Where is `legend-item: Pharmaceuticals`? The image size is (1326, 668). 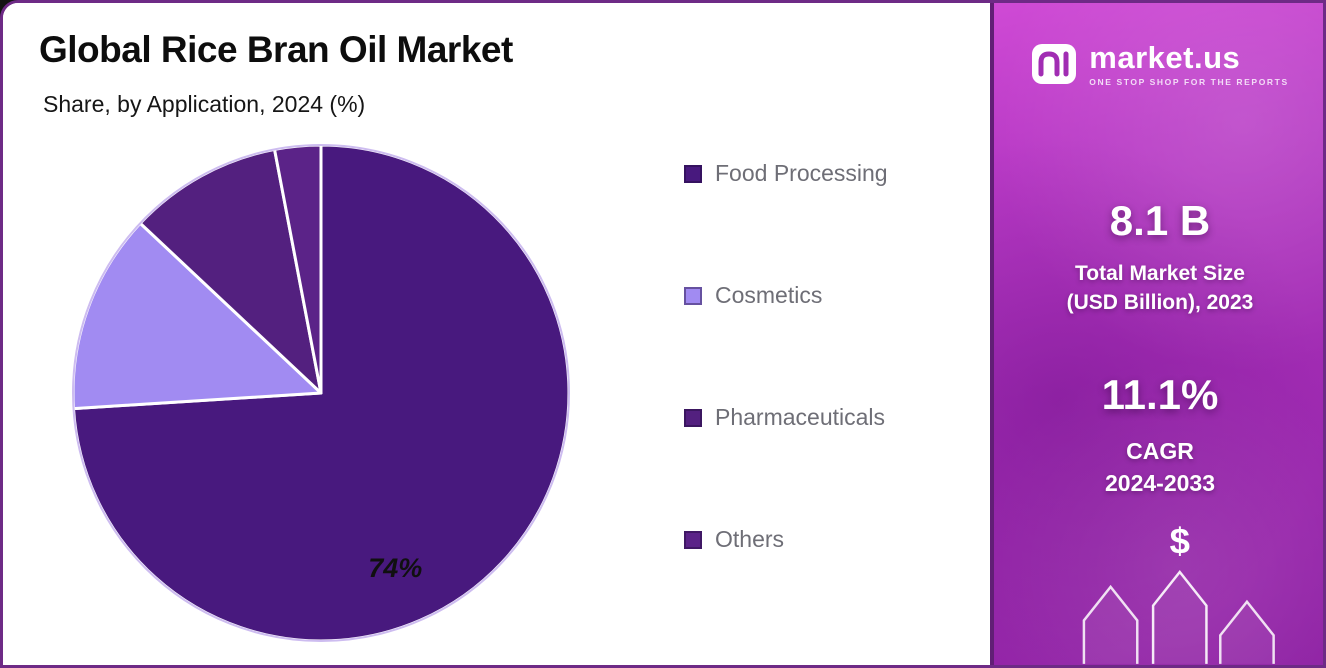
legend-item: Pharmaceuticals is located at coordinates (786, 417).